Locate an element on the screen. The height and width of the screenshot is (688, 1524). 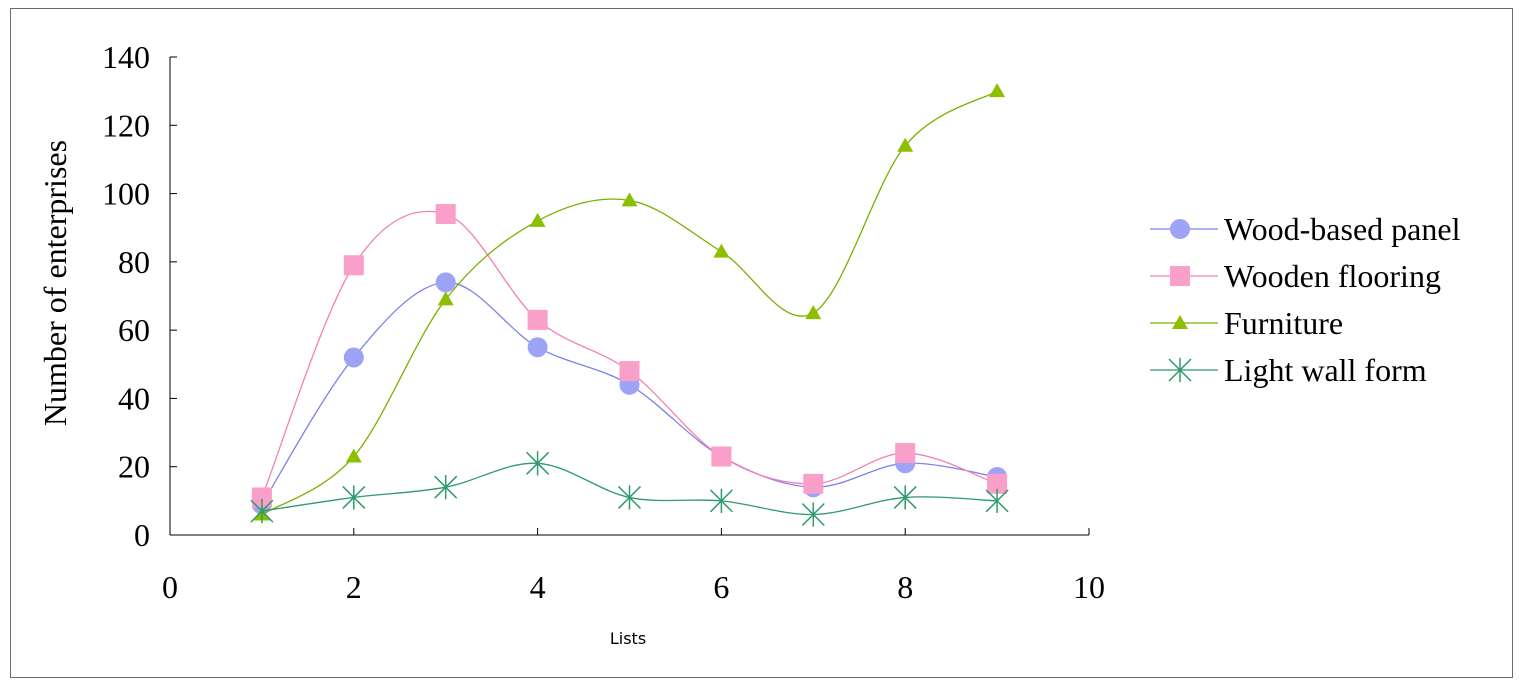
legend-item: Wood-based panel is located at coordinates (1305, 229).